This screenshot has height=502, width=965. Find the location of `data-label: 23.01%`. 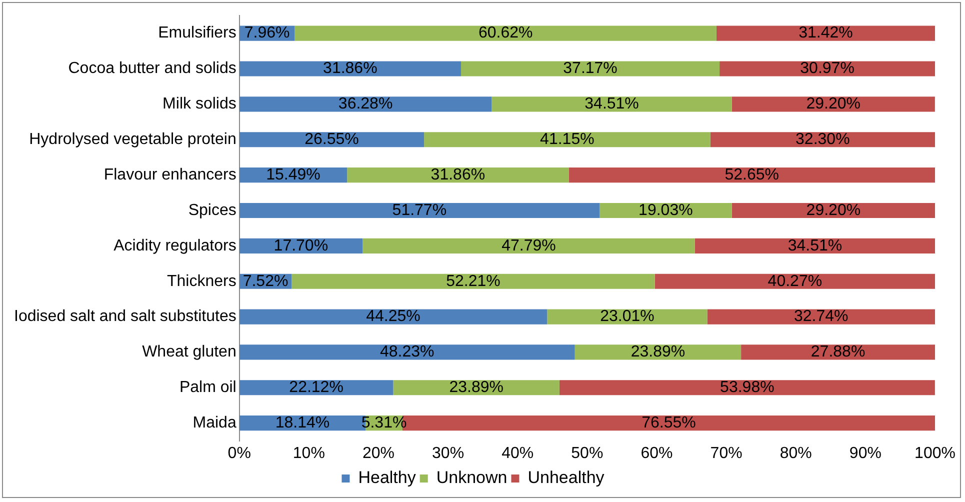

data-label: 23.01% is located at coordinates (627, 317).